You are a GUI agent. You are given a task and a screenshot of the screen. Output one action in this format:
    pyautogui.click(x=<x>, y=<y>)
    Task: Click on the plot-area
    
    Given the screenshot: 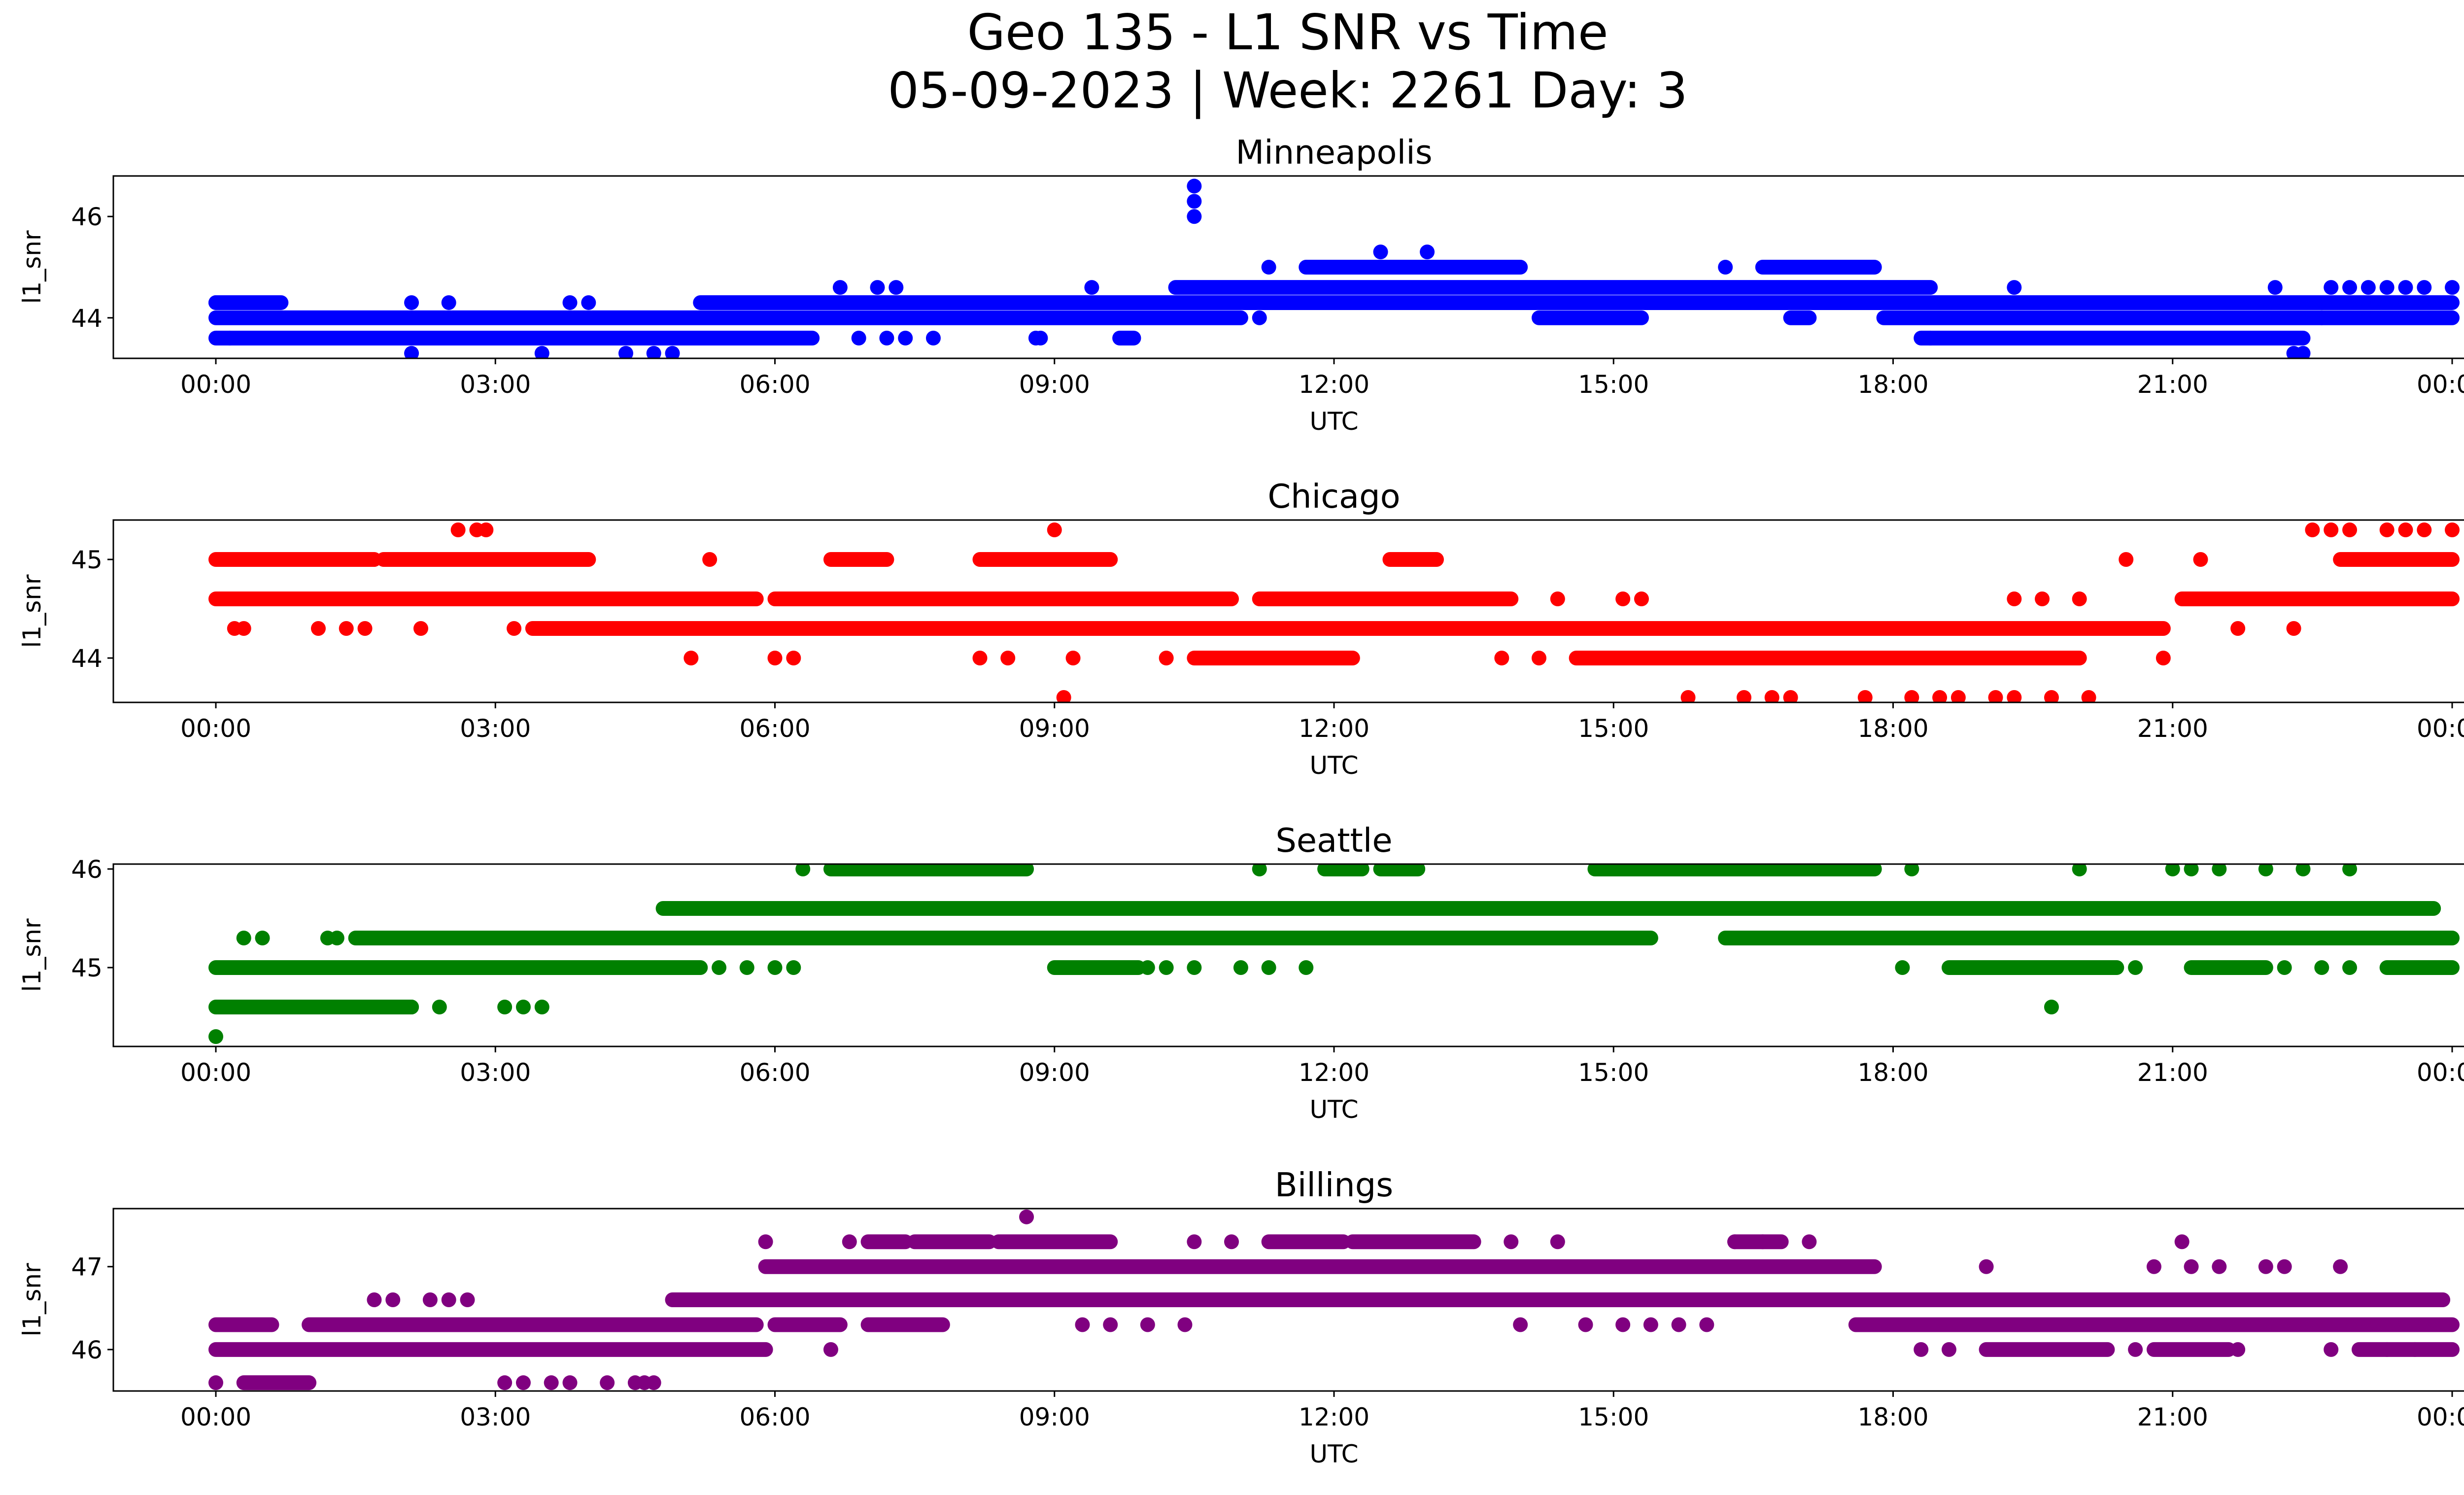 What is the action you would take?
    pyautogui.click(x=1334, y=268)
    